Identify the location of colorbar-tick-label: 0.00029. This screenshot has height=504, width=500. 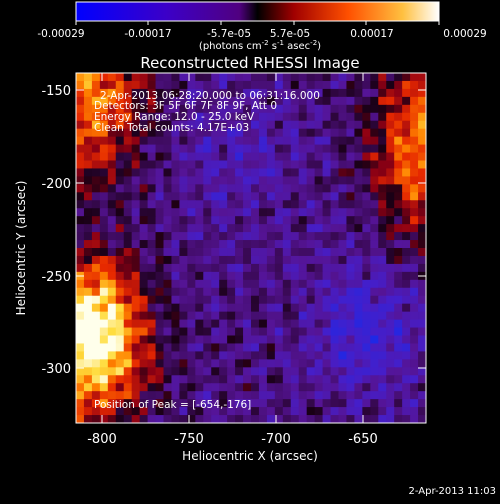
(464, 34).